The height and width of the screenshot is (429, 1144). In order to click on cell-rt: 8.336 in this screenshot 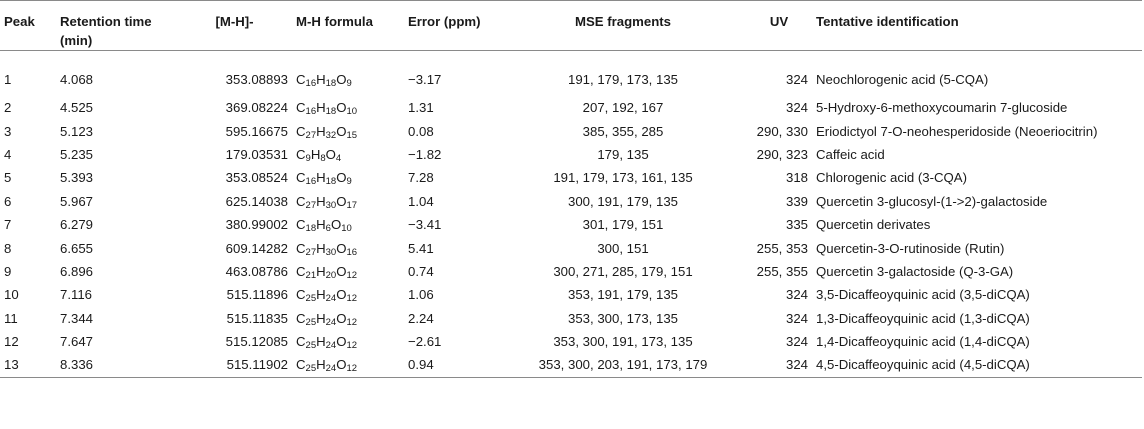, I will do `click(77, 365)`.